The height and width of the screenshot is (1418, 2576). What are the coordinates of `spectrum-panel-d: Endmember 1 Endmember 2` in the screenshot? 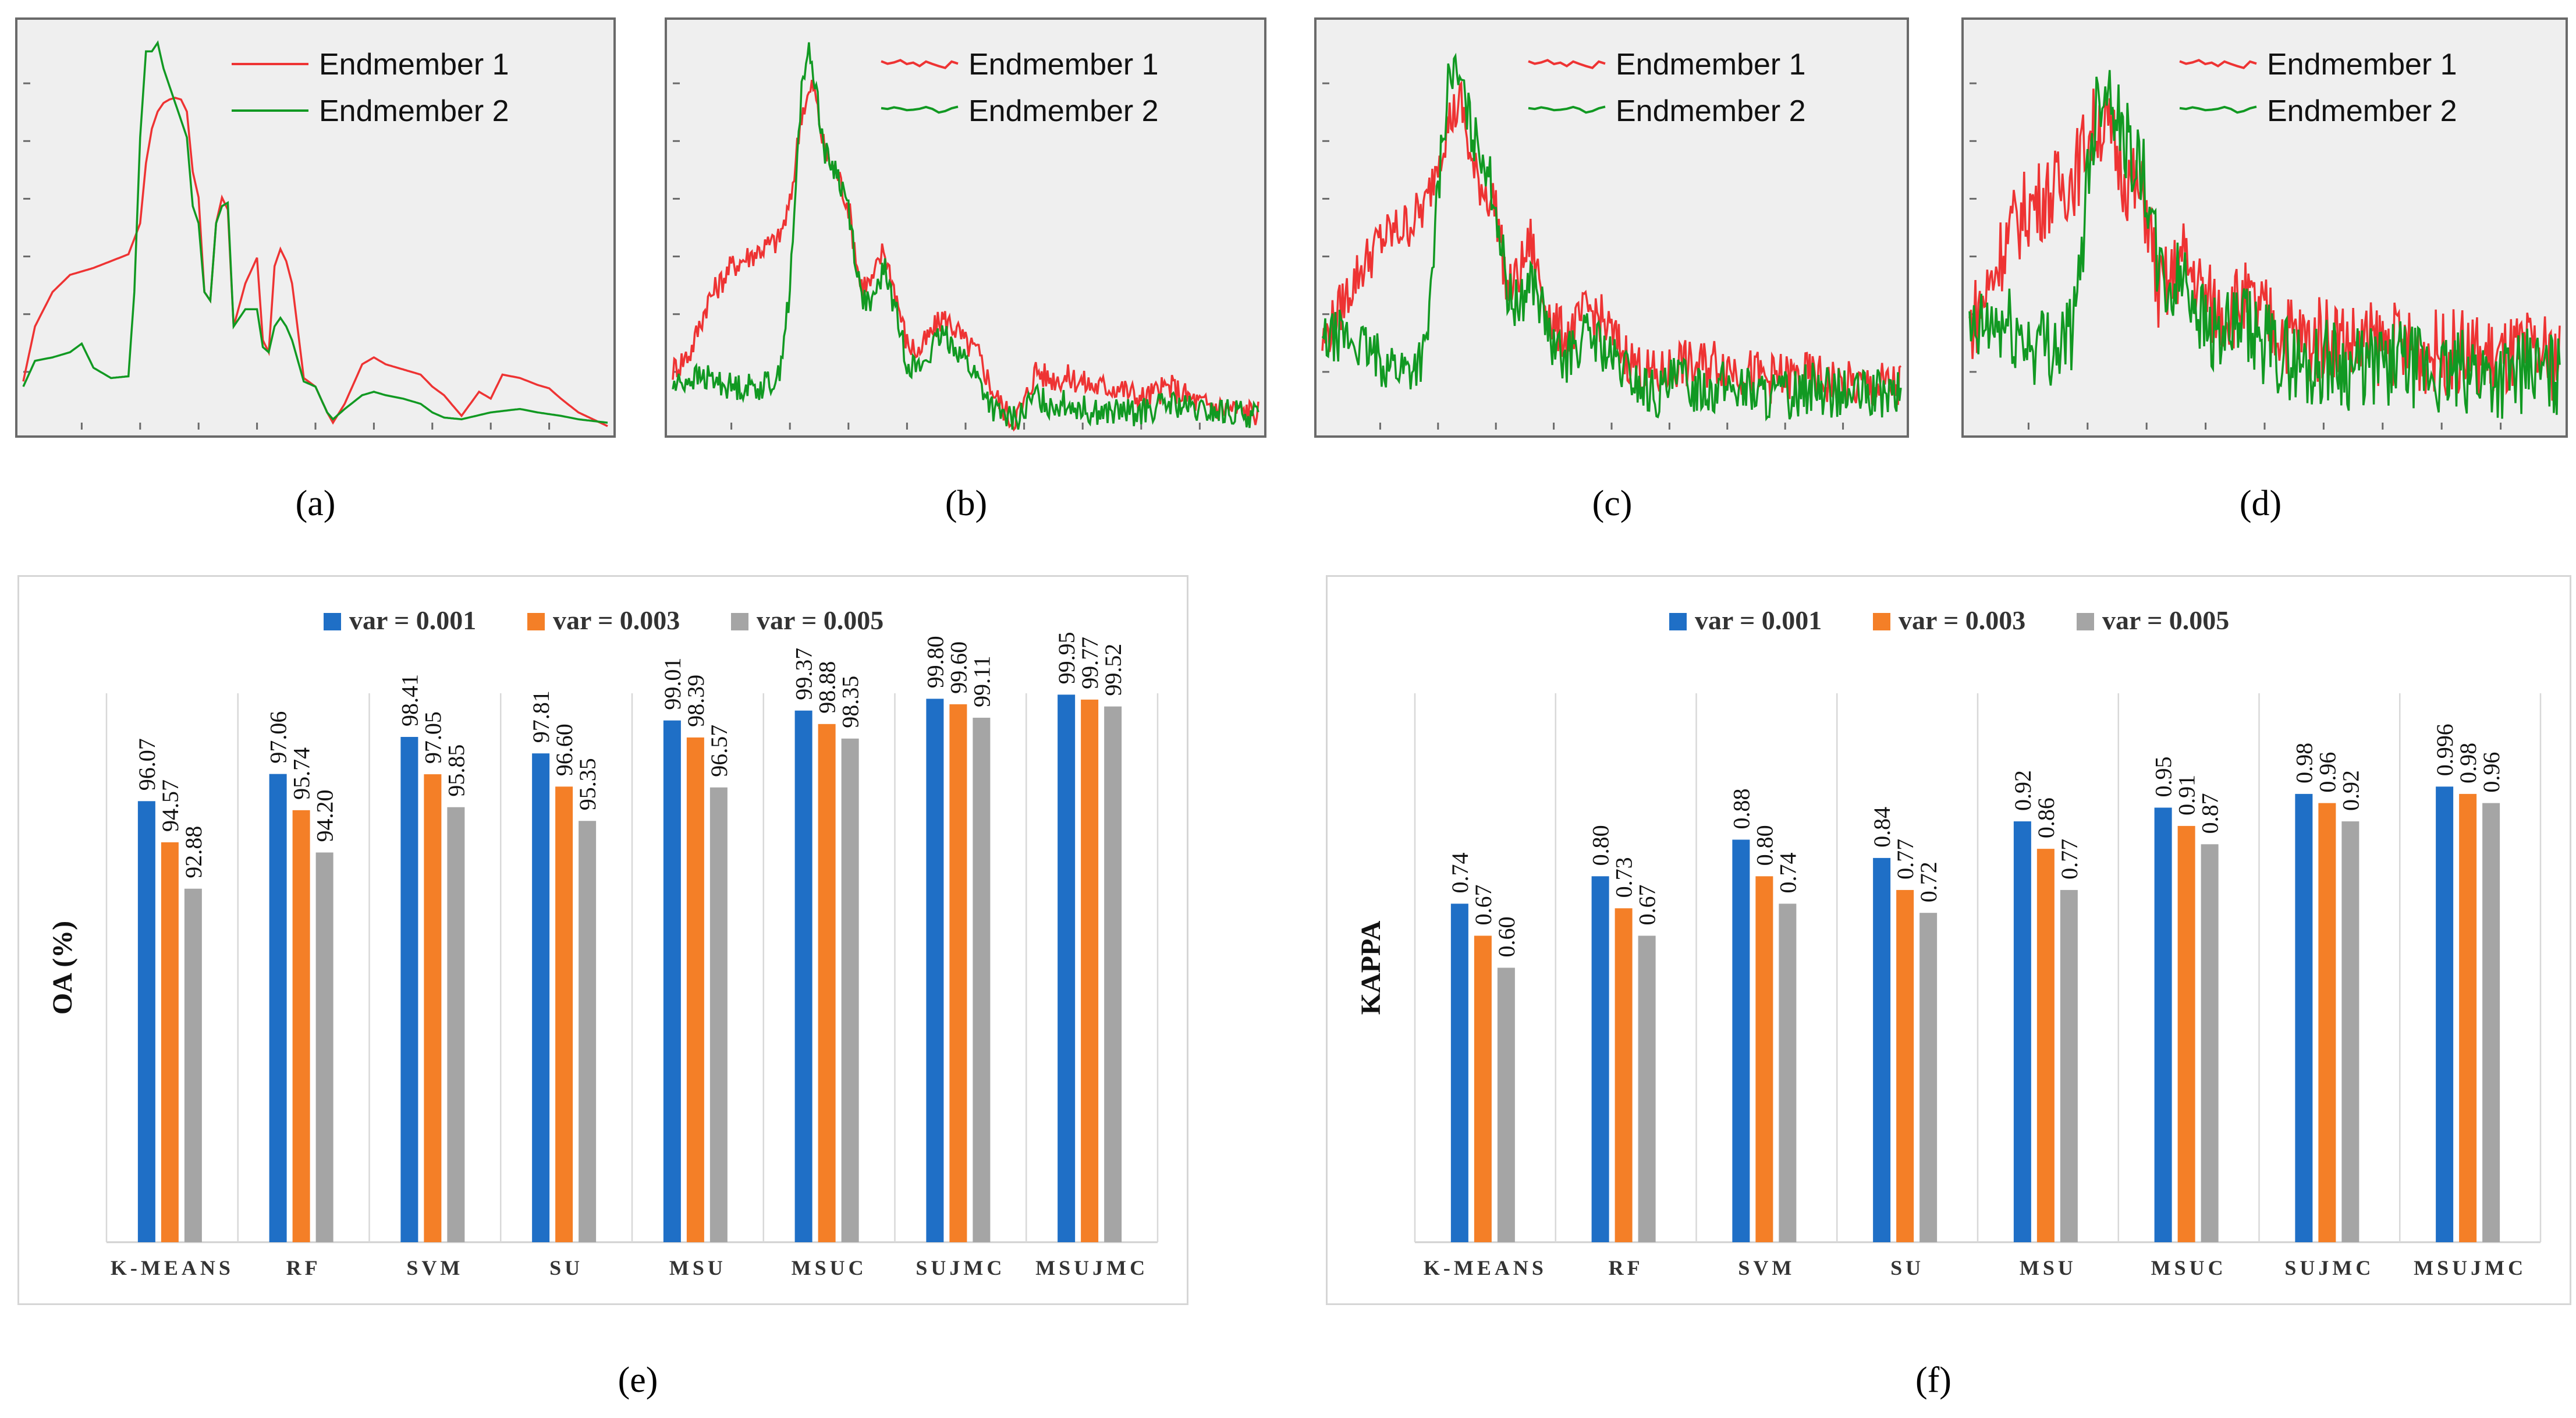 It's located at (2265, 227).